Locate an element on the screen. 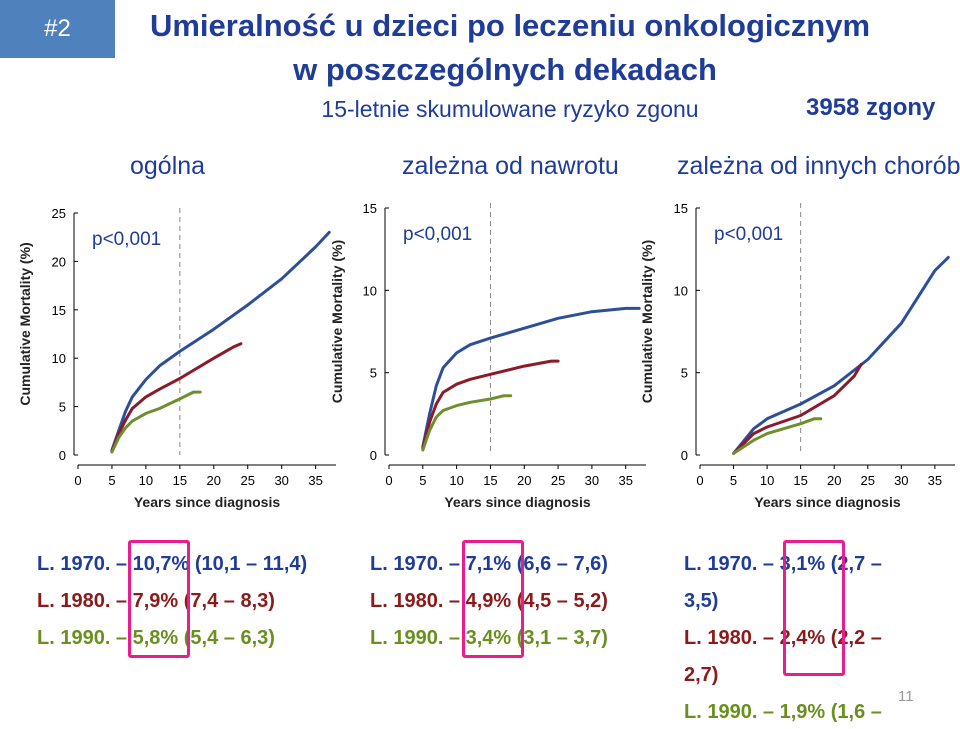 The height and width of the screenshot is (729, 960). chart1-x-tick-label: 0 is located at coordinates (77, 480).